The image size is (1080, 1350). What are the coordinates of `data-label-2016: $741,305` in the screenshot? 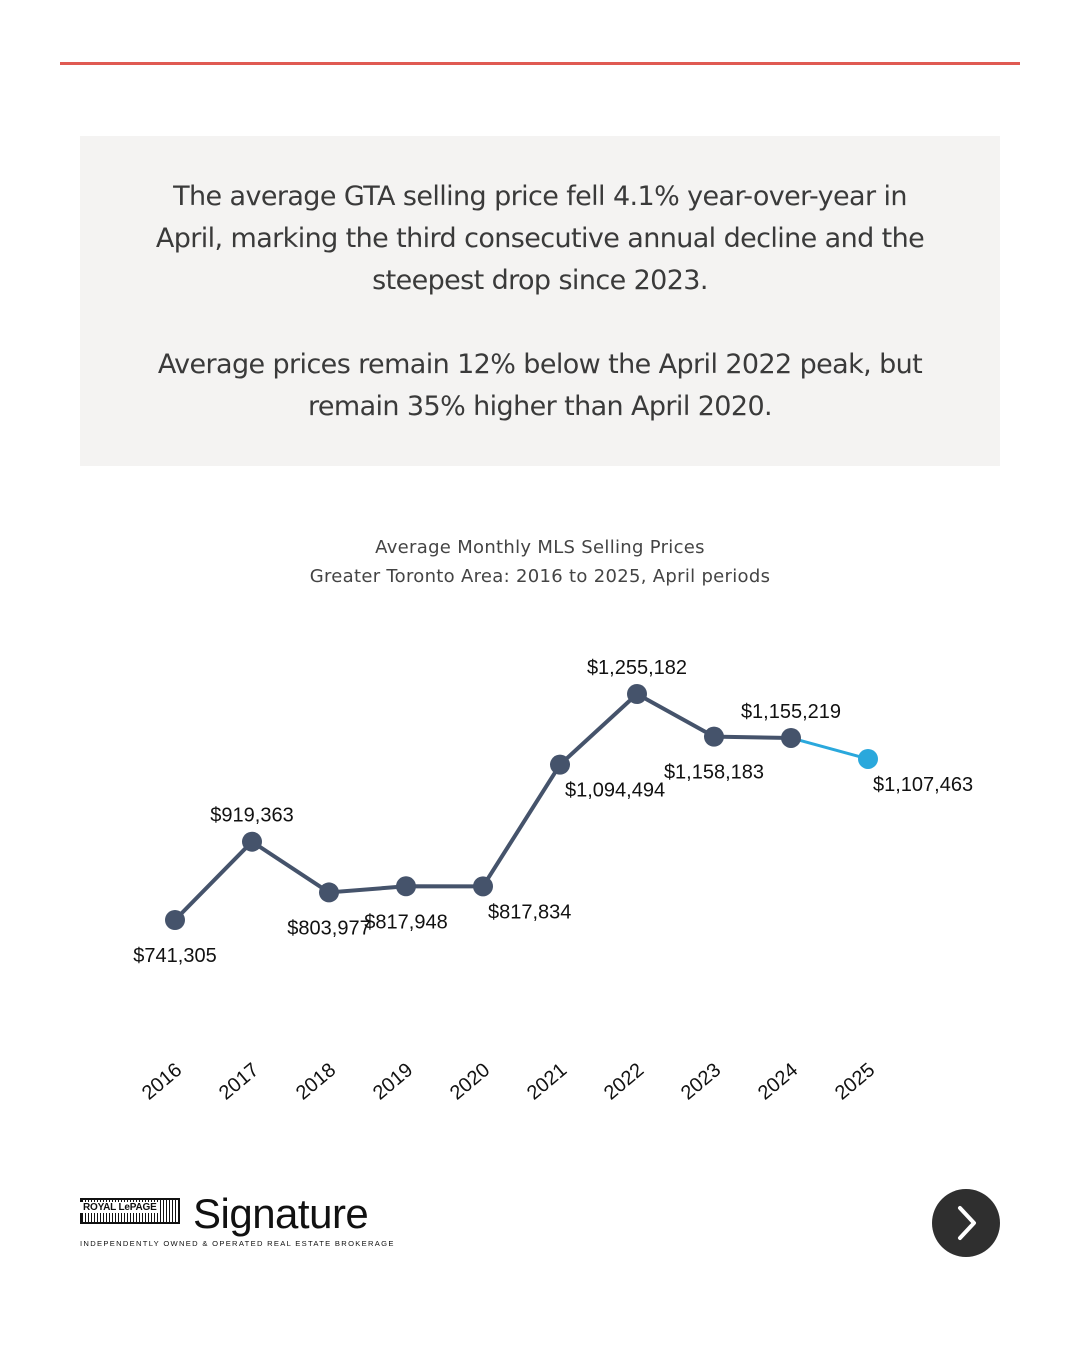 It's located at (174, 956).